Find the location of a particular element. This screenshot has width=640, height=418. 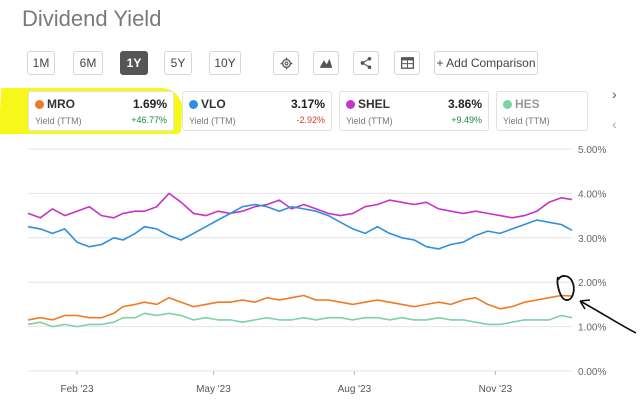

series-line-hes is located at coordinates (300, 320).